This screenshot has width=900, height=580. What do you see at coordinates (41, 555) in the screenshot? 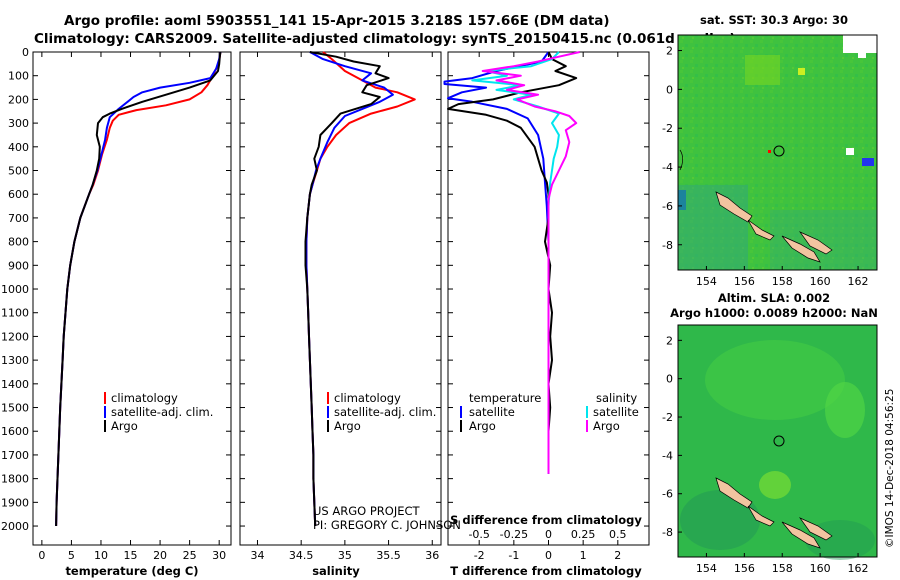
I see `x-tick-label: 0` at bounding box center [41, 555].